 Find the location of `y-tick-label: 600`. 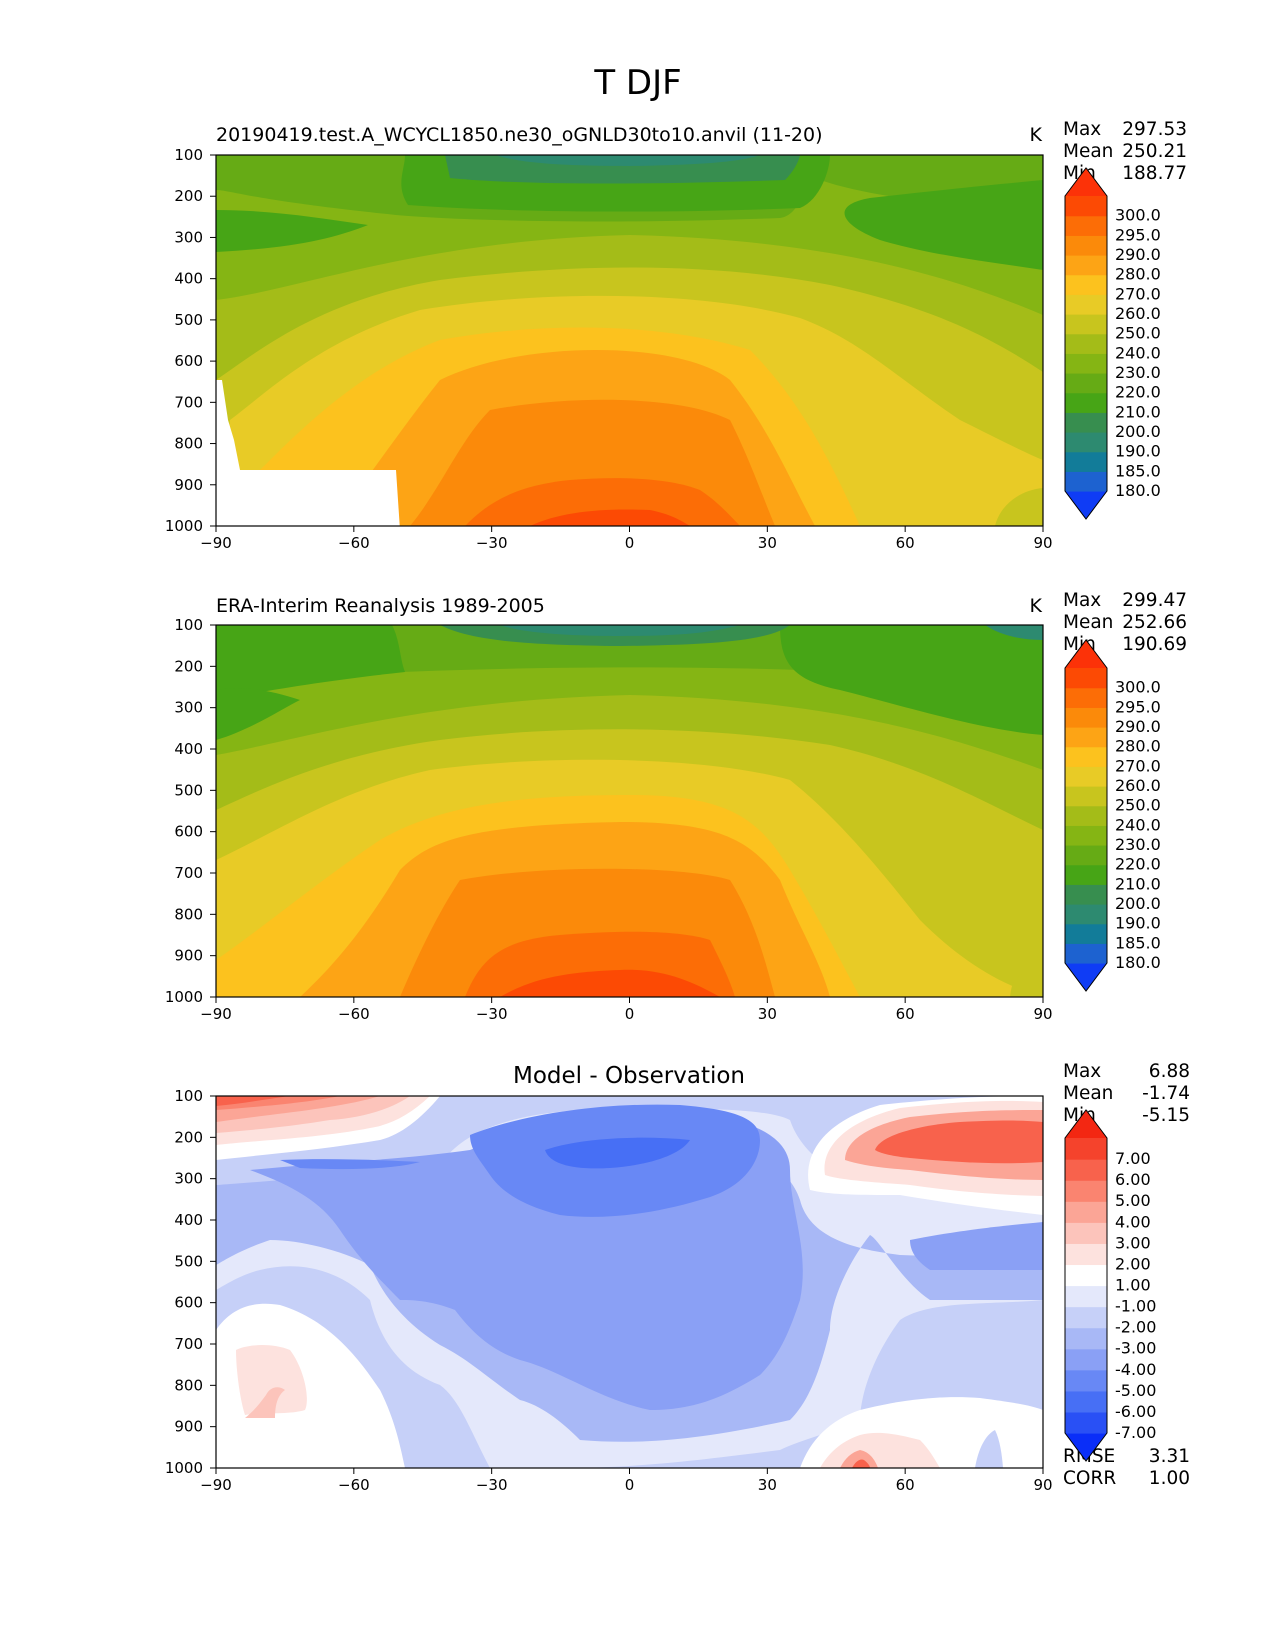

y-tick-label: 600 is located at coordinates (188, 361).